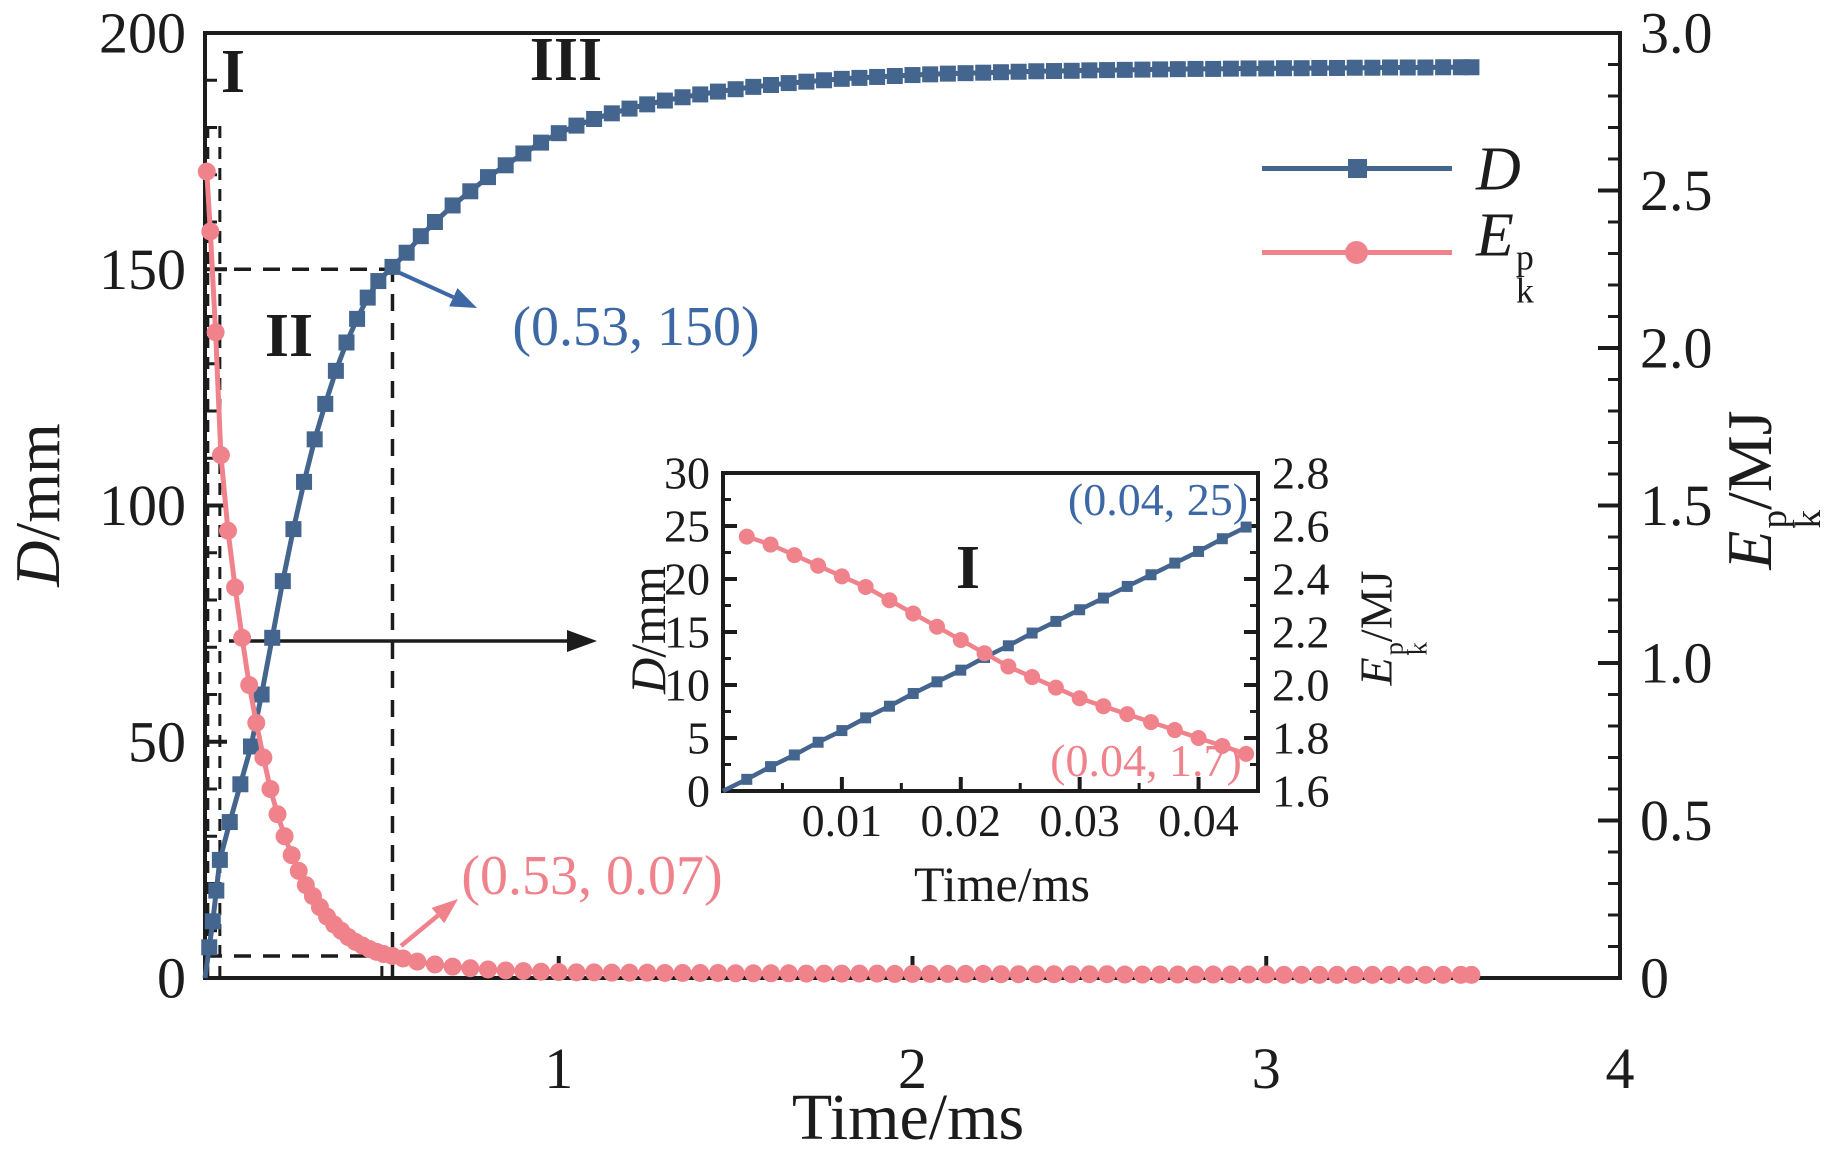 The image size is (1842, 1164). Describe the element at coordinates (1301, 579) in the screenshot. I see `inset-yr-tick-label: 2.4` at that location.